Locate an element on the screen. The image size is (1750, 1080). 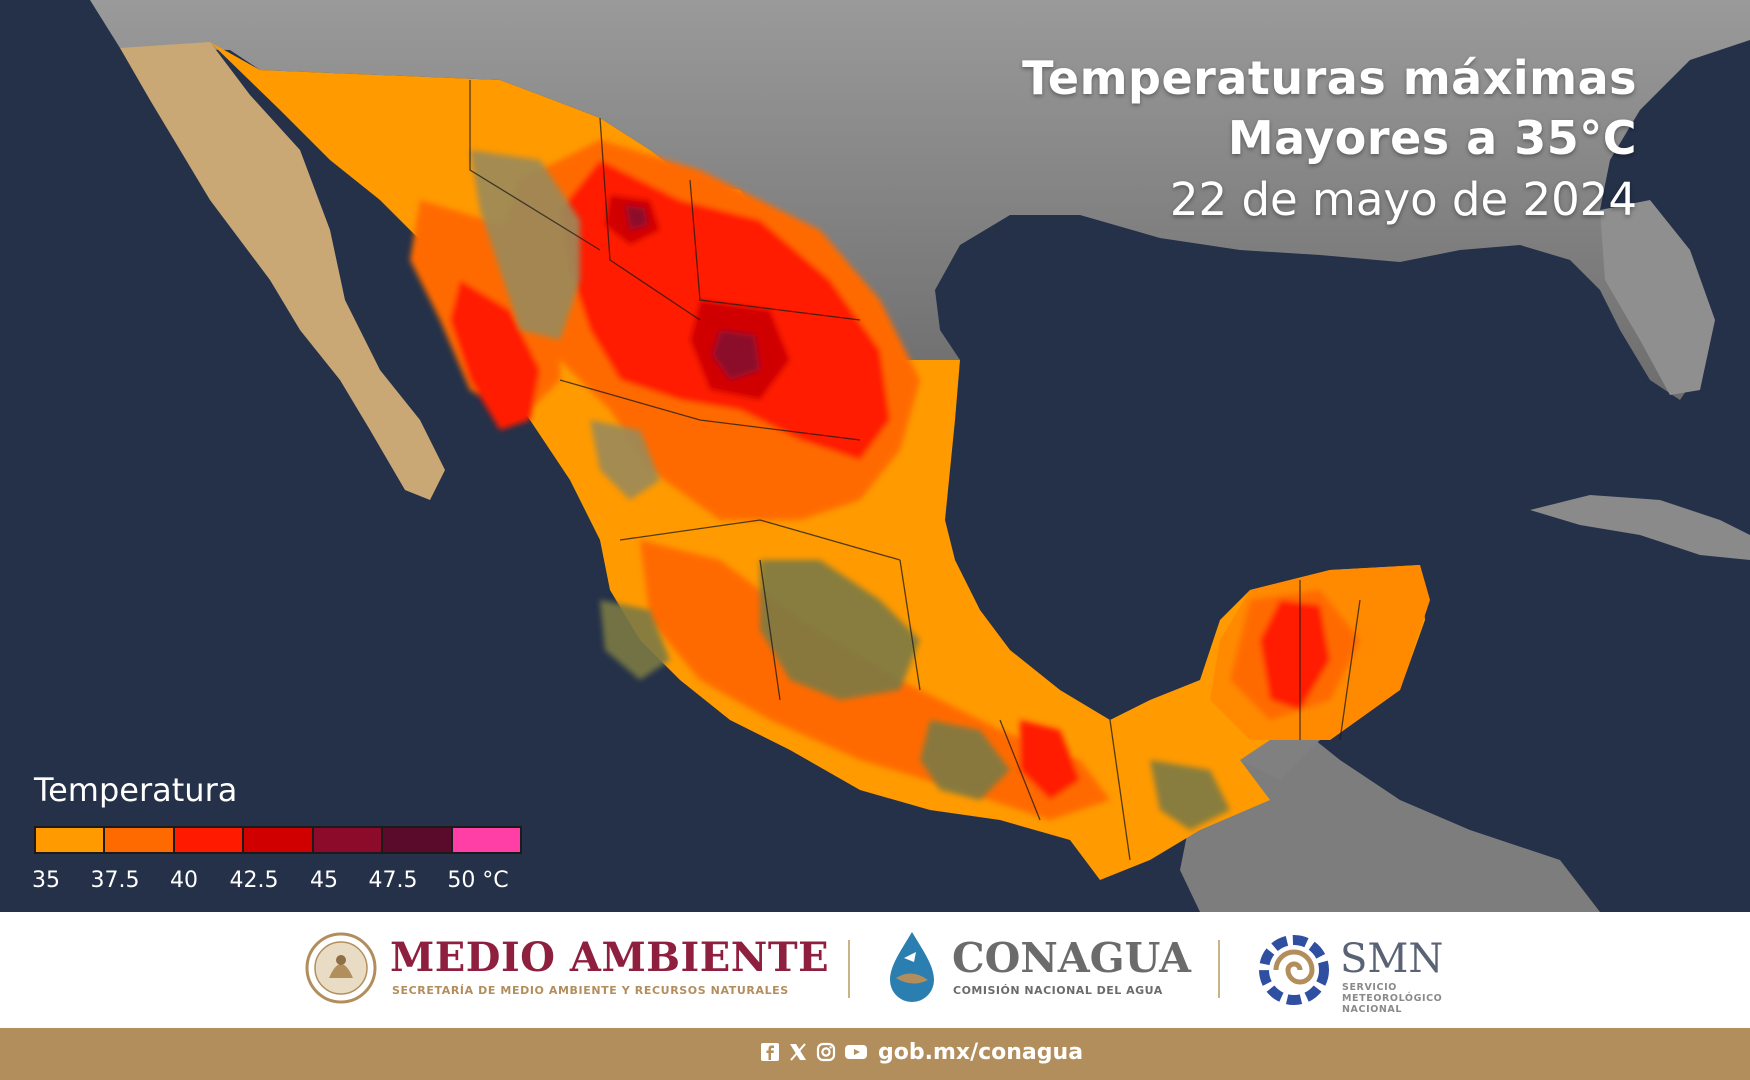
conagua-logo-subtitle: COMISIÓN NACIONAL DEL AGUA is located at coordinates (1058, 990).